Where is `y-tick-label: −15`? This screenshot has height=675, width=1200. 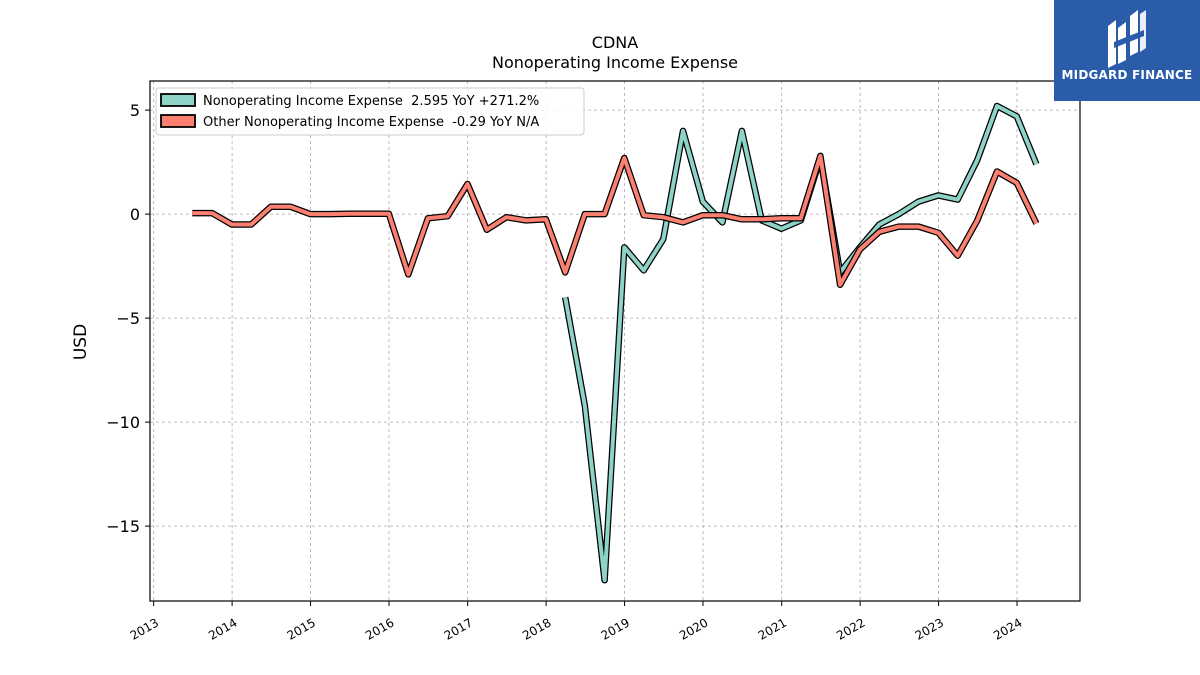
y-tick-label: −15 is located at coordinates (123, 526).